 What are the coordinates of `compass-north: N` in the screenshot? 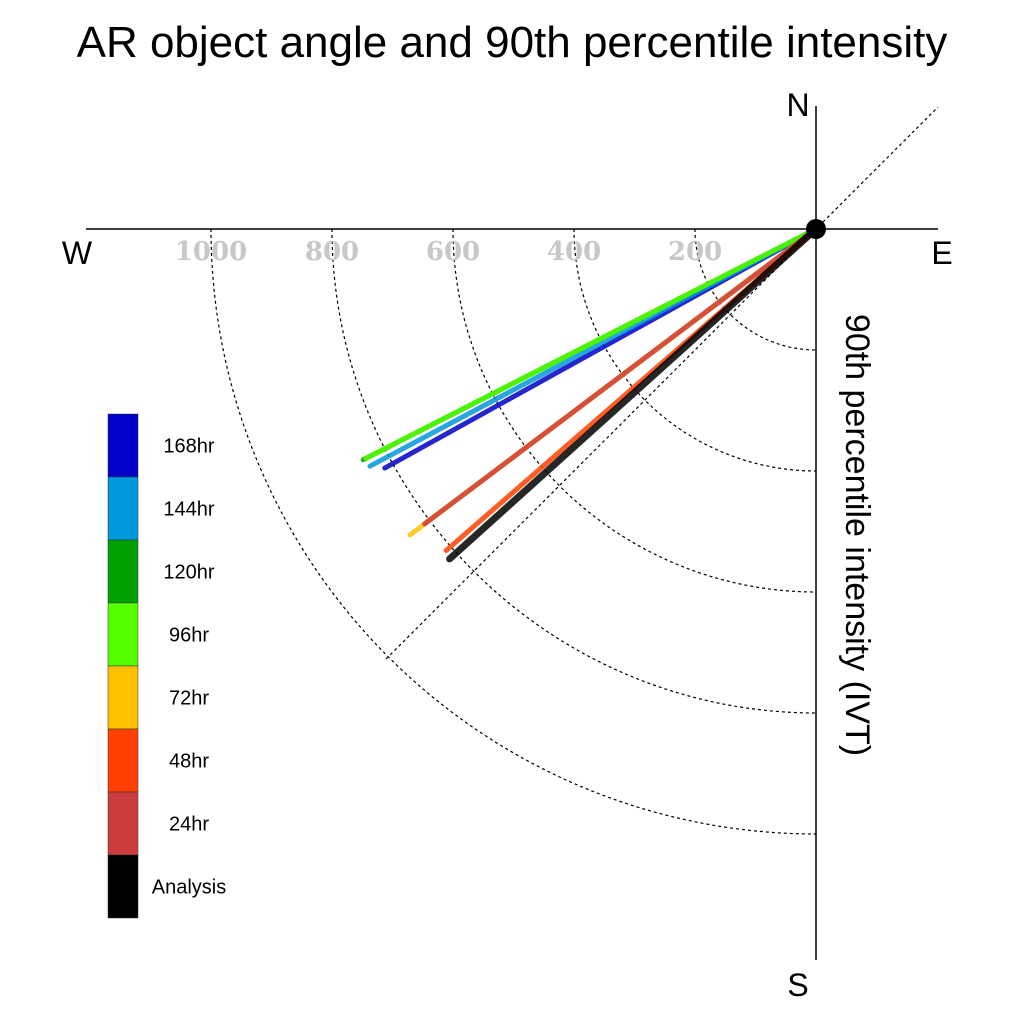 It's located at (797, 105).